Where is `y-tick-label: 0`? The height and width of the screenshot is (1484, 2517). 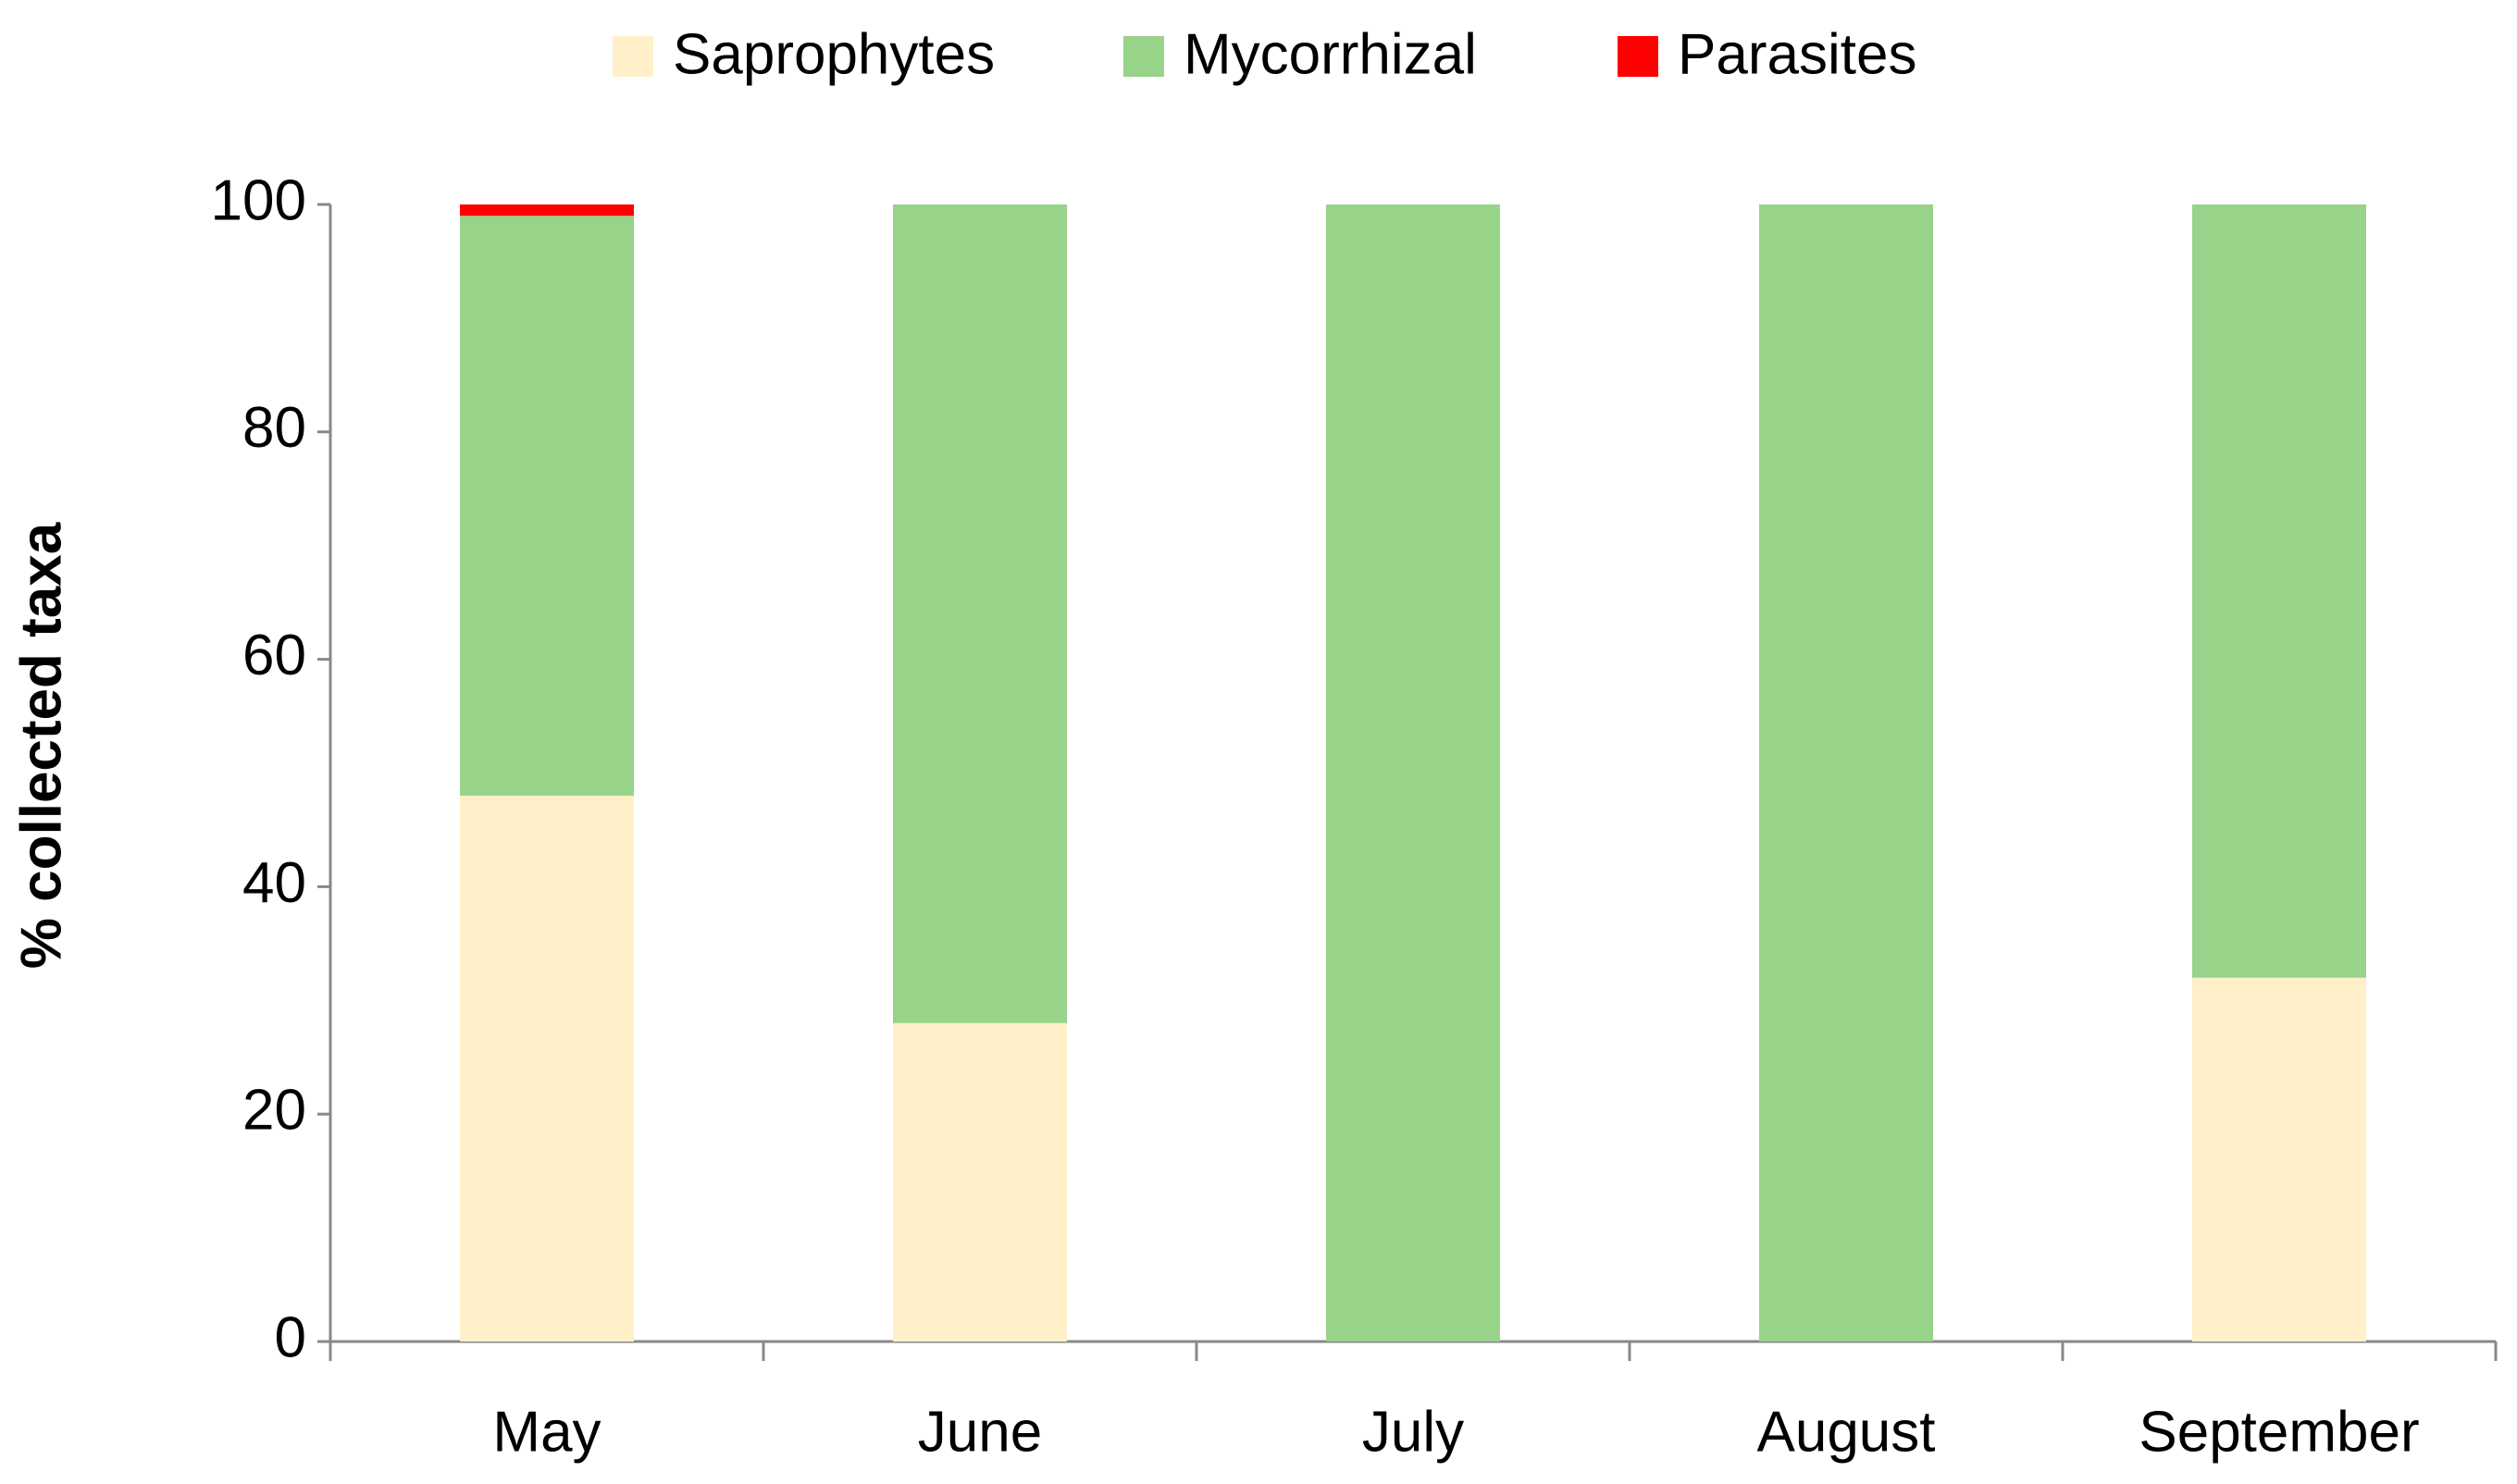
y-tick-label: 0 is located at coordinates (290, 1337).